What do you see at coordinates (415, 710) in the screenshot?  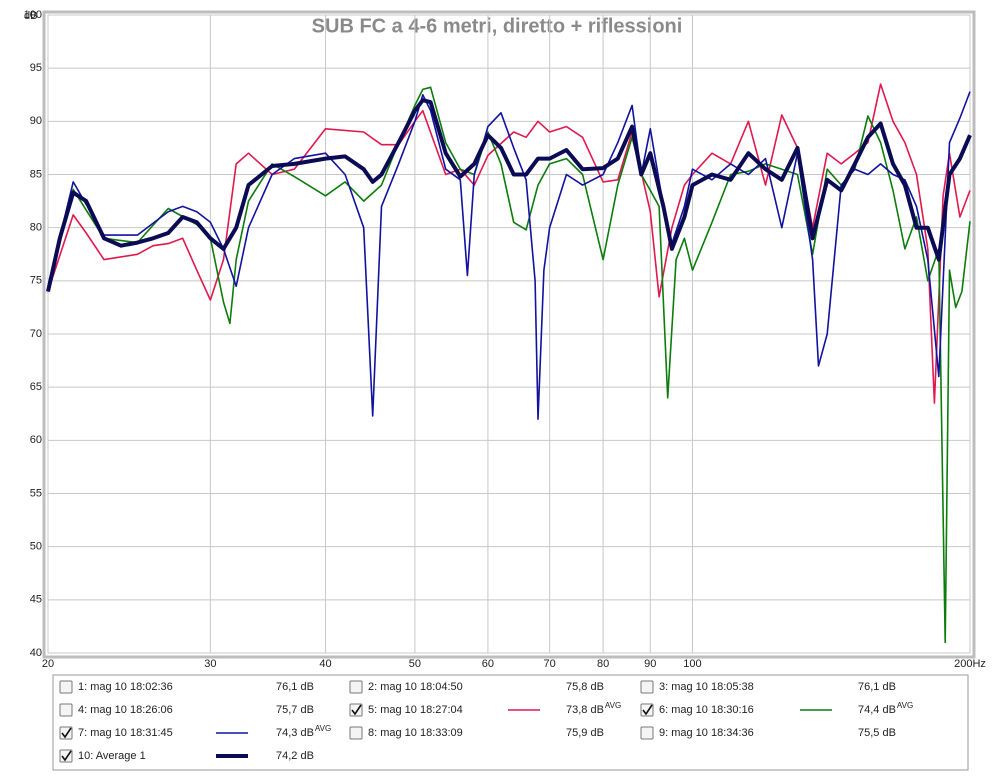 I see `legend-label: 5: mag 10 18:27:04` at bounding box center [415, 710].